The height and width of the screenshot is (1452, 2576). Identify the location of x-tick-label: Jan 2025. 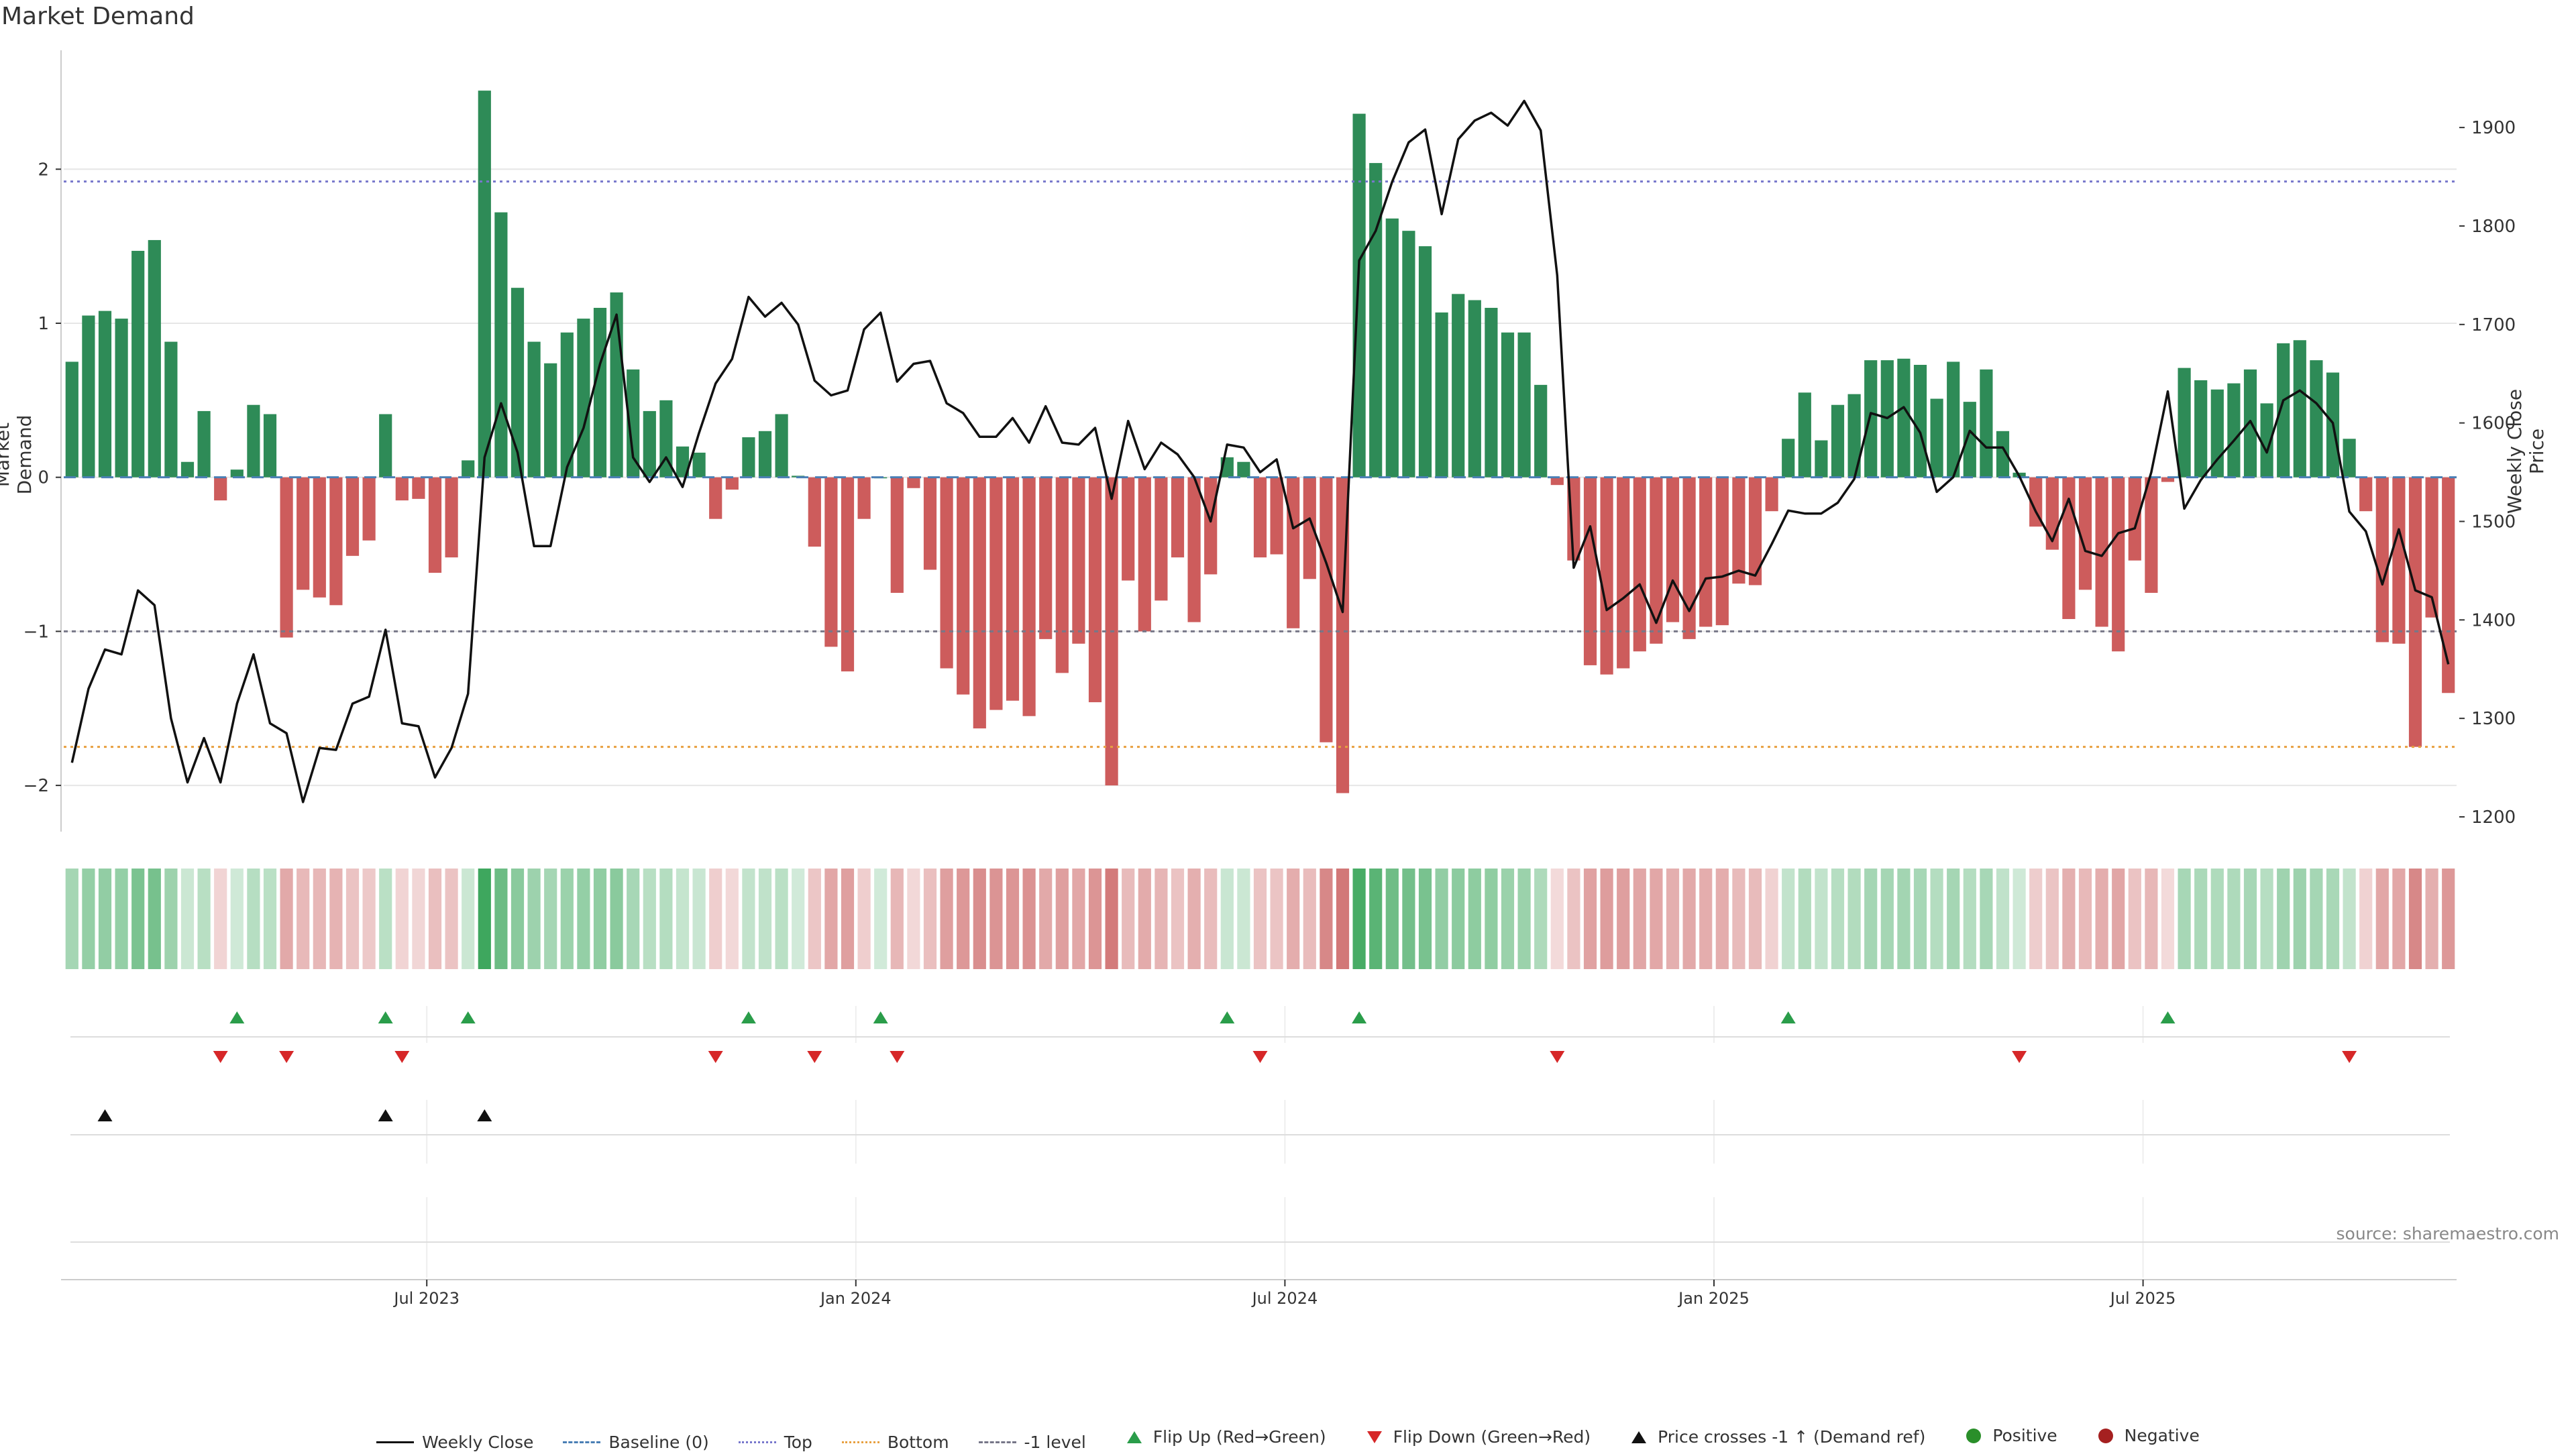
(1713, 1298).